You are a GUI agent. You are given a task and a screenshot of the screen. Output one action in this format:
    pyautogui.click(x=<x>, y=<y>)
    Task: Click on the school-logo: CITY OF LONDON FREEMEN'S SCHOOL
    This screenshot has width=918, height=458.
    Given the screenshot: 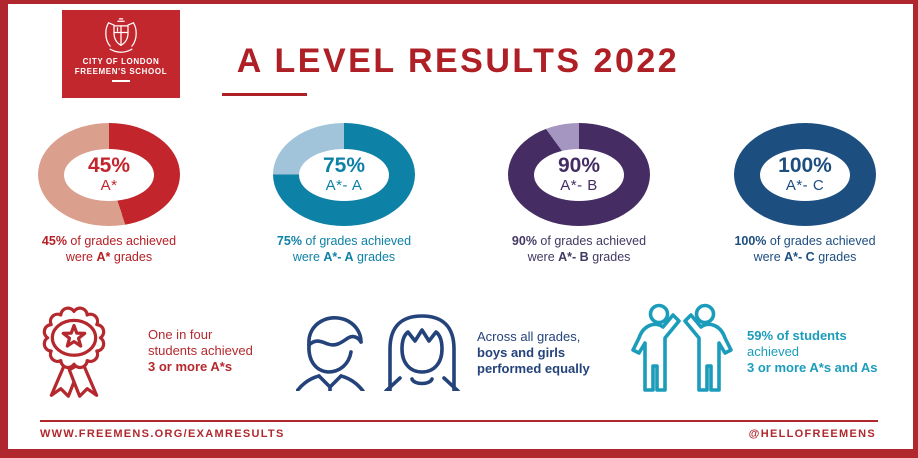 What is the action you would take?
    pyautogui.click(x=121, y=54)
    